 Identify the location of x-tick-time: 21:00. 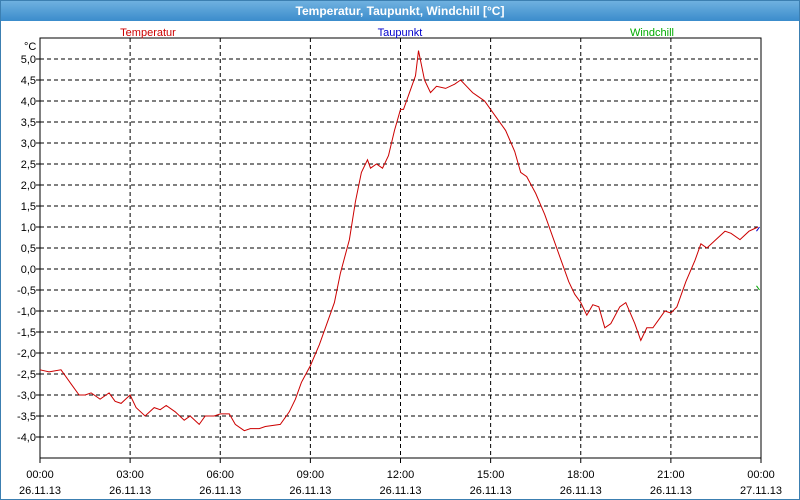
(671, 475).